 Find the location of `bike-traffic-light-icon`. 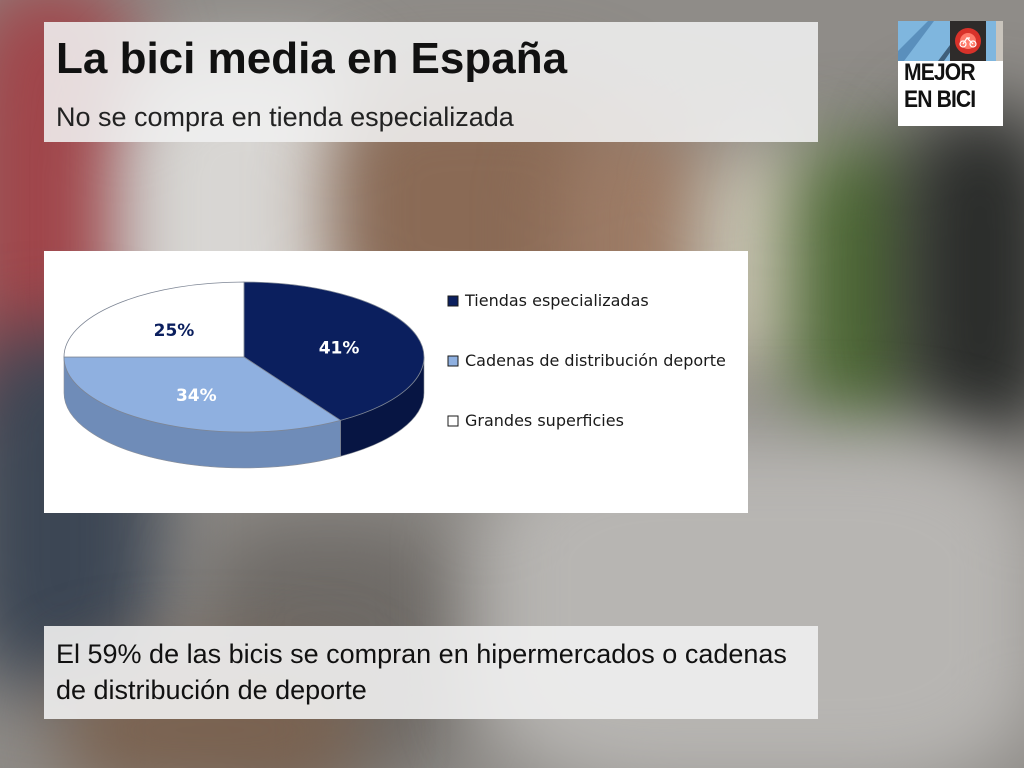

bike-traffic-light-icon is located at coordinates (950, 41).